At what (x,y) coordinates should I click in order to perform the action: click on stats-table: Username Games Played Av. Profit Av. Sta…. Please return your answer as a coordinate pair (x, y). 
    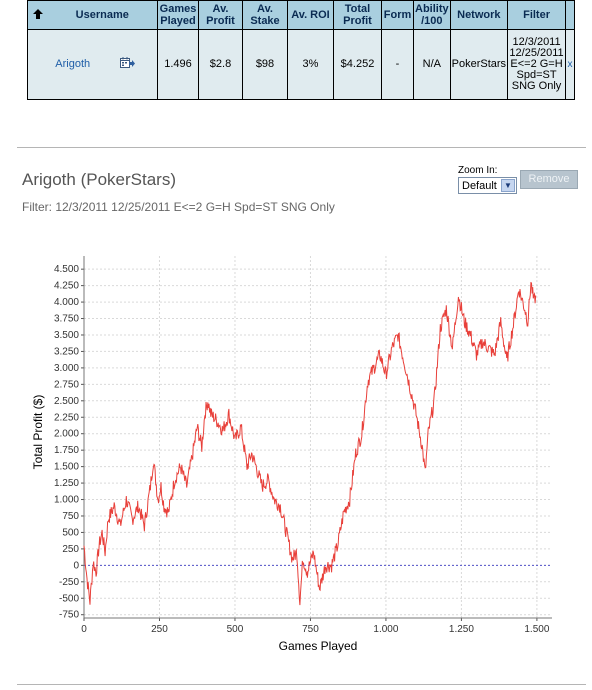
    Looking at the image, I should click on (301, 50).